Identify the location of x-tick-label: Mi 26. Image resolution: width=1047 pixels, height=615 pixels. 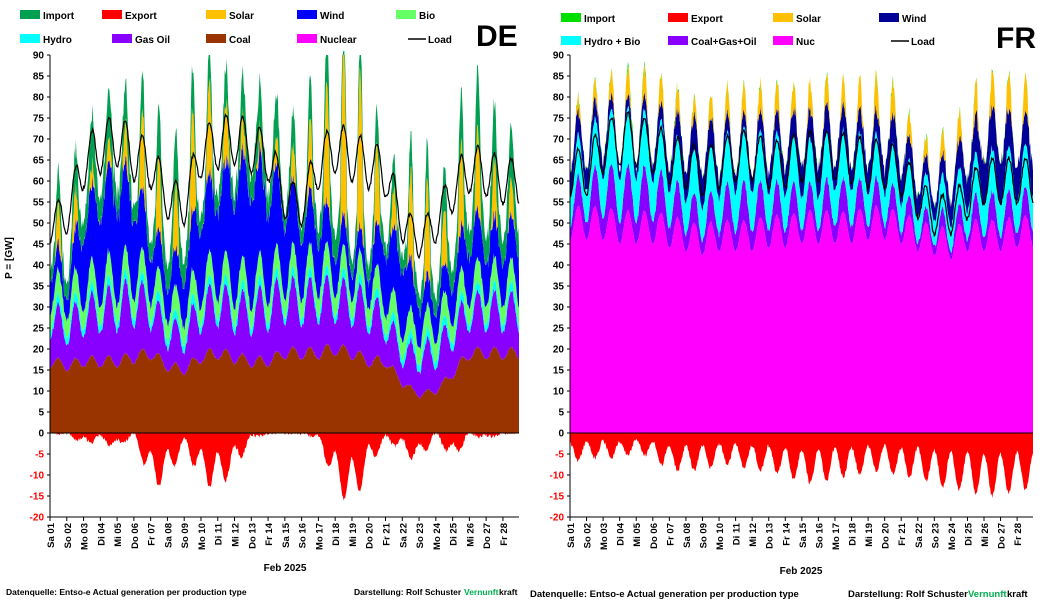
(985, 535).